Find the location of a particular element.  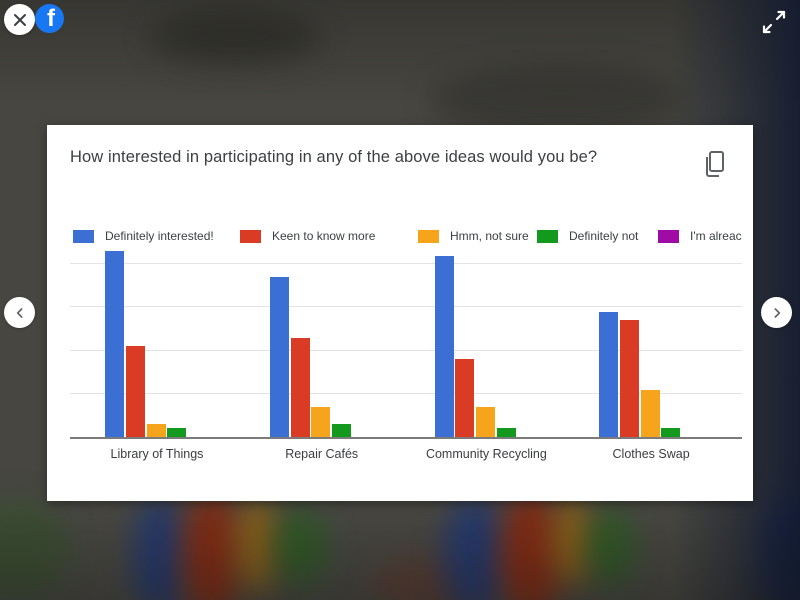

prev-button is located at coordinates (19, 312).